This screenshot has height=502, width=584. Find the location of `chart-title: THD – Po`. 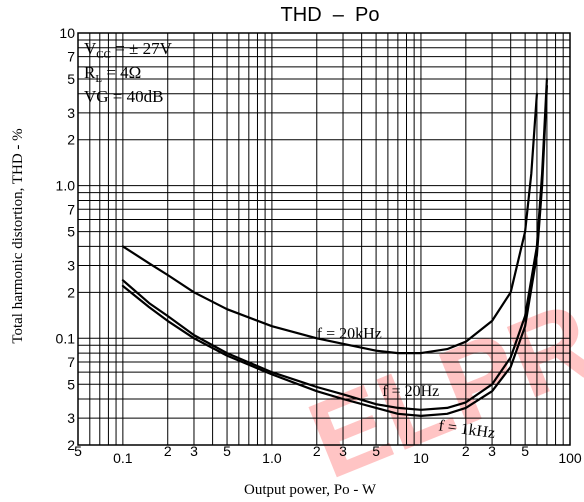

chart-title: THD – Po is located at coordinates (330, 15).